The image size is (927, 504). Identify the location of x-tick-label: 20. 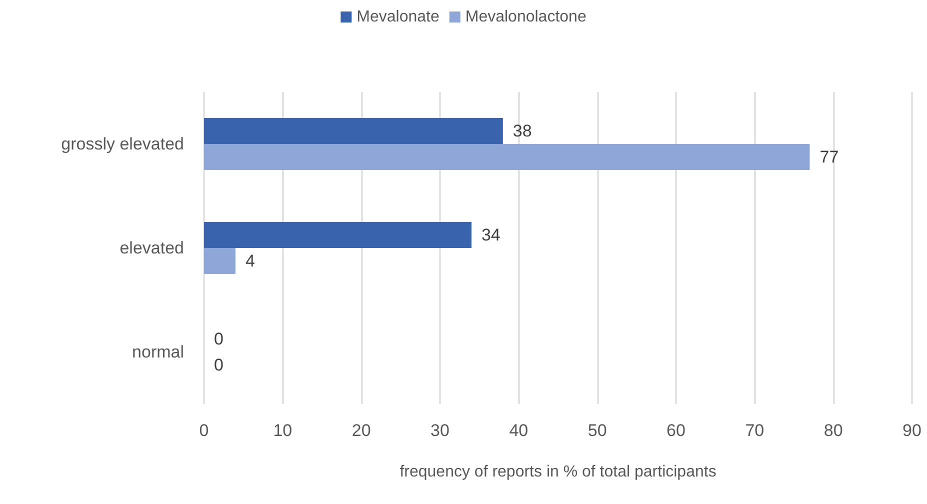
(361, 430).